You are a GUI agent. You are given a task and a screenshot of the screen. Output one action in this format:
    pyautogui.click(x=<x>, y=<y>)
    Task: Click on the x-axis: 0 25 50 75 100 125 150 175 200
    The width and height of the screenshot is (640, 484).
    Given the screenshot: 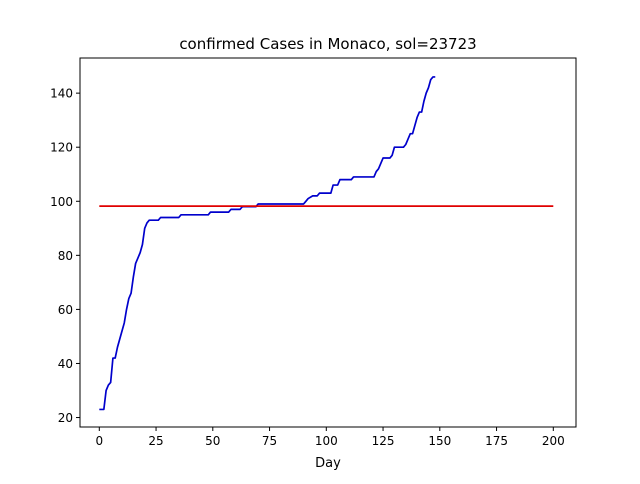 What is the action you would take?
    pyautogui.click(x=330, y=437)
    